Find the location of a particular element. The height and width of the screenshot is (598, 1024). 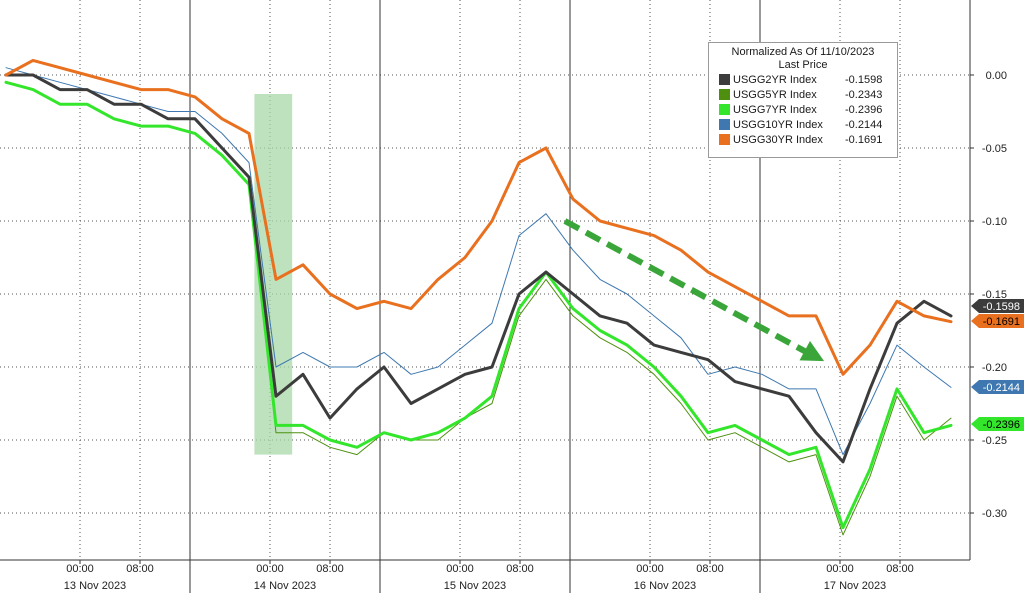

legend-item-usgg2yr: USGG2YR Index -0.1598 is located at coordinates (803, 79).